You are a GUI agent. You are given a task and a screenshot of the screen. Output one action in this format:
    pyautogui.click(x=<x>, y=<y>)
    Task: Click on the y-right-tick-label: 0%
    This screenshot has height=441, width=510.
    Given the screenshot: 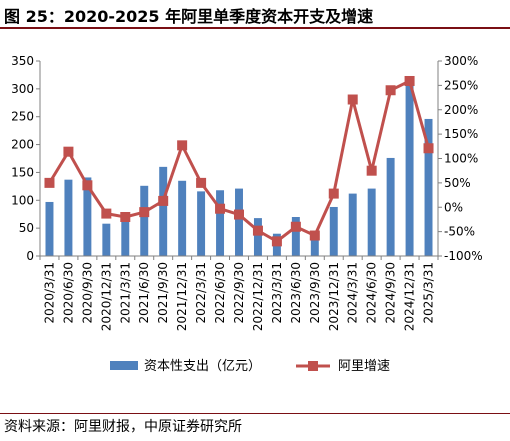 What is the action you would take?
    pyautogui.click(x=453, y=207)
    